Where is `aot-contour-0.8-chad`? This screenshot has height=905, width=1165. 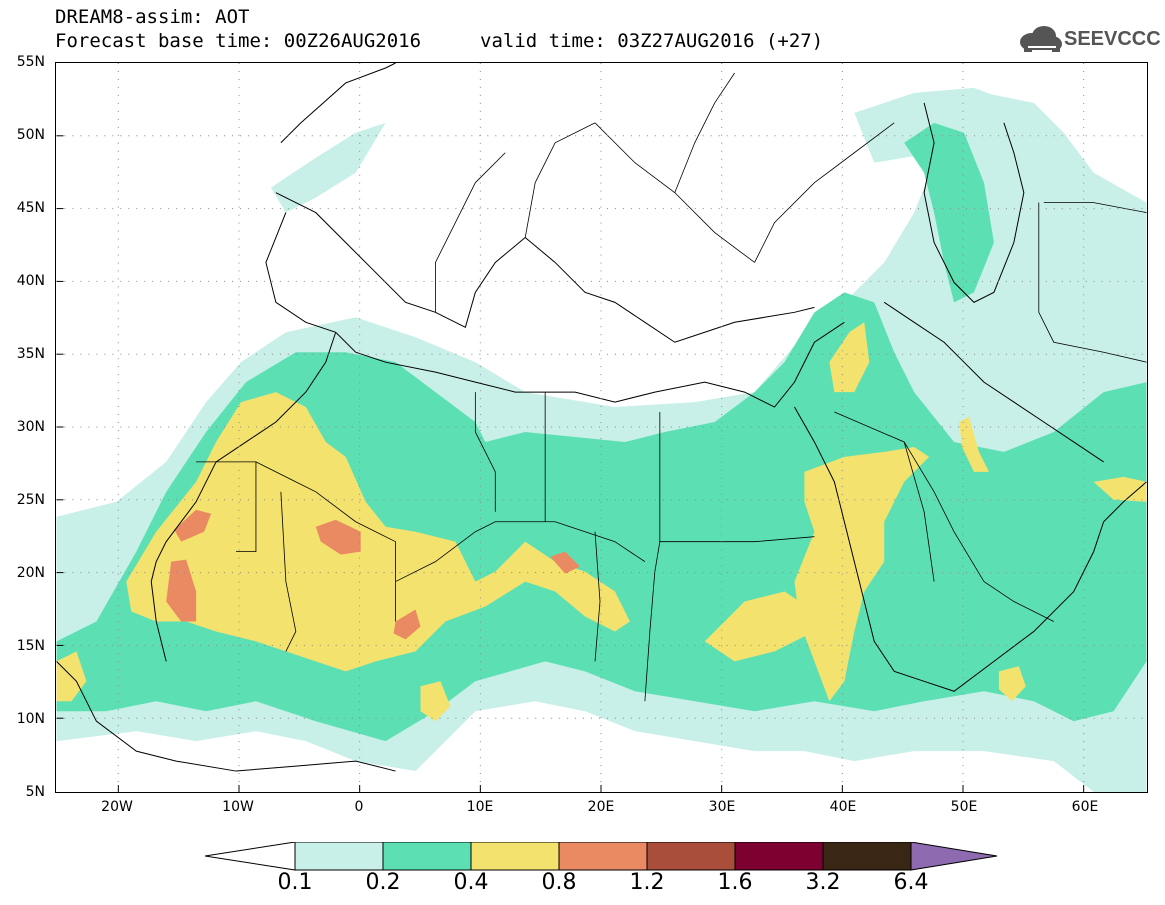
aot-contour-0.8-chad is located at coordinates (565, 562).